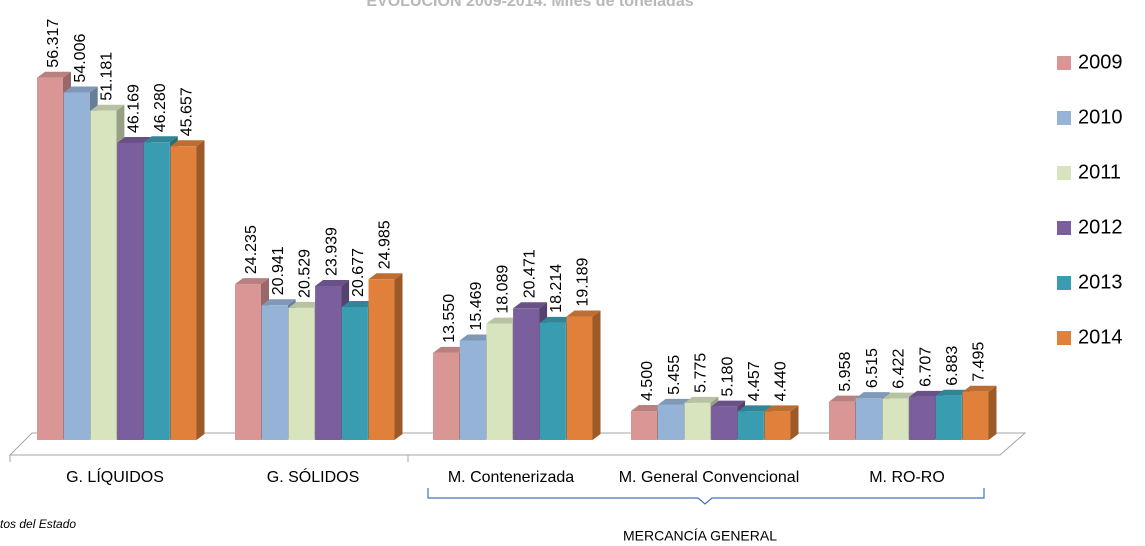  Describe the element at coordinates (925, 367) in the screenshot. I see `data-label: 6.707` at that location.